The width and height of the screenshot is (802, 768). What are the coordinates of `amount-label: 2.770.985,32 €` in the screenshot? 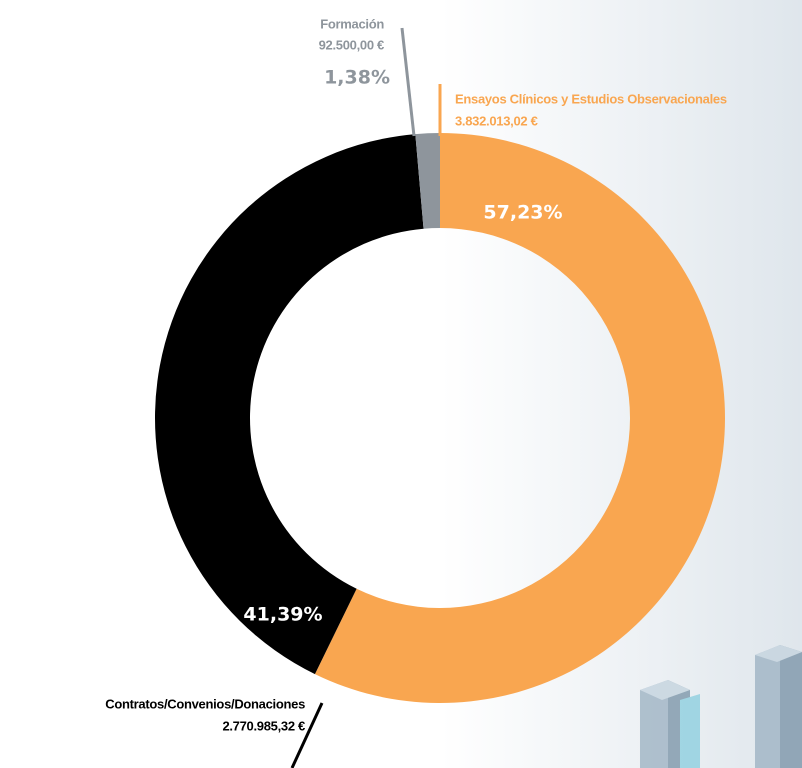 It's located at (263, 725).